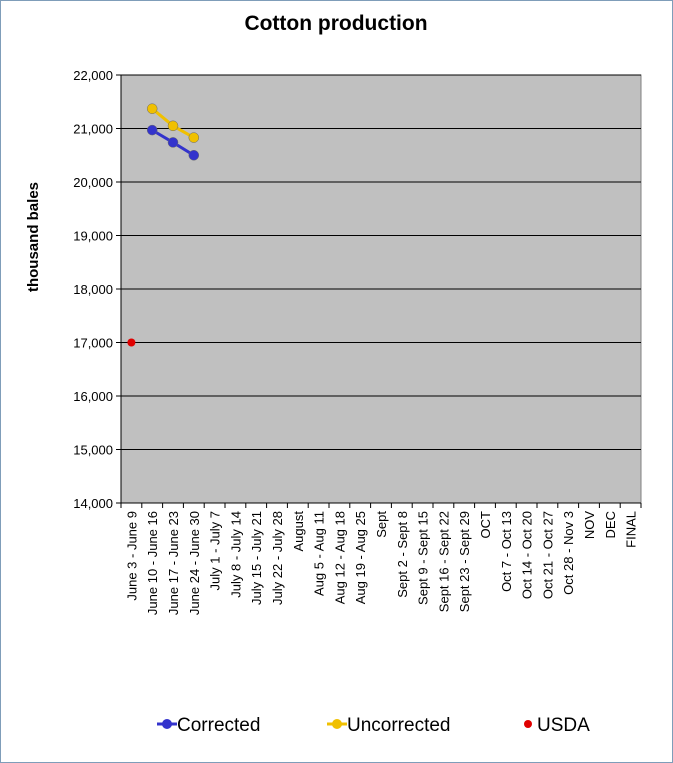 This screenshot has width=673, height=763. What do you see at coordinates (527, 555) in the screenshot?
I see `x-tick-label: Oct 14 - Oct 20` at bounding box center [527, 555].